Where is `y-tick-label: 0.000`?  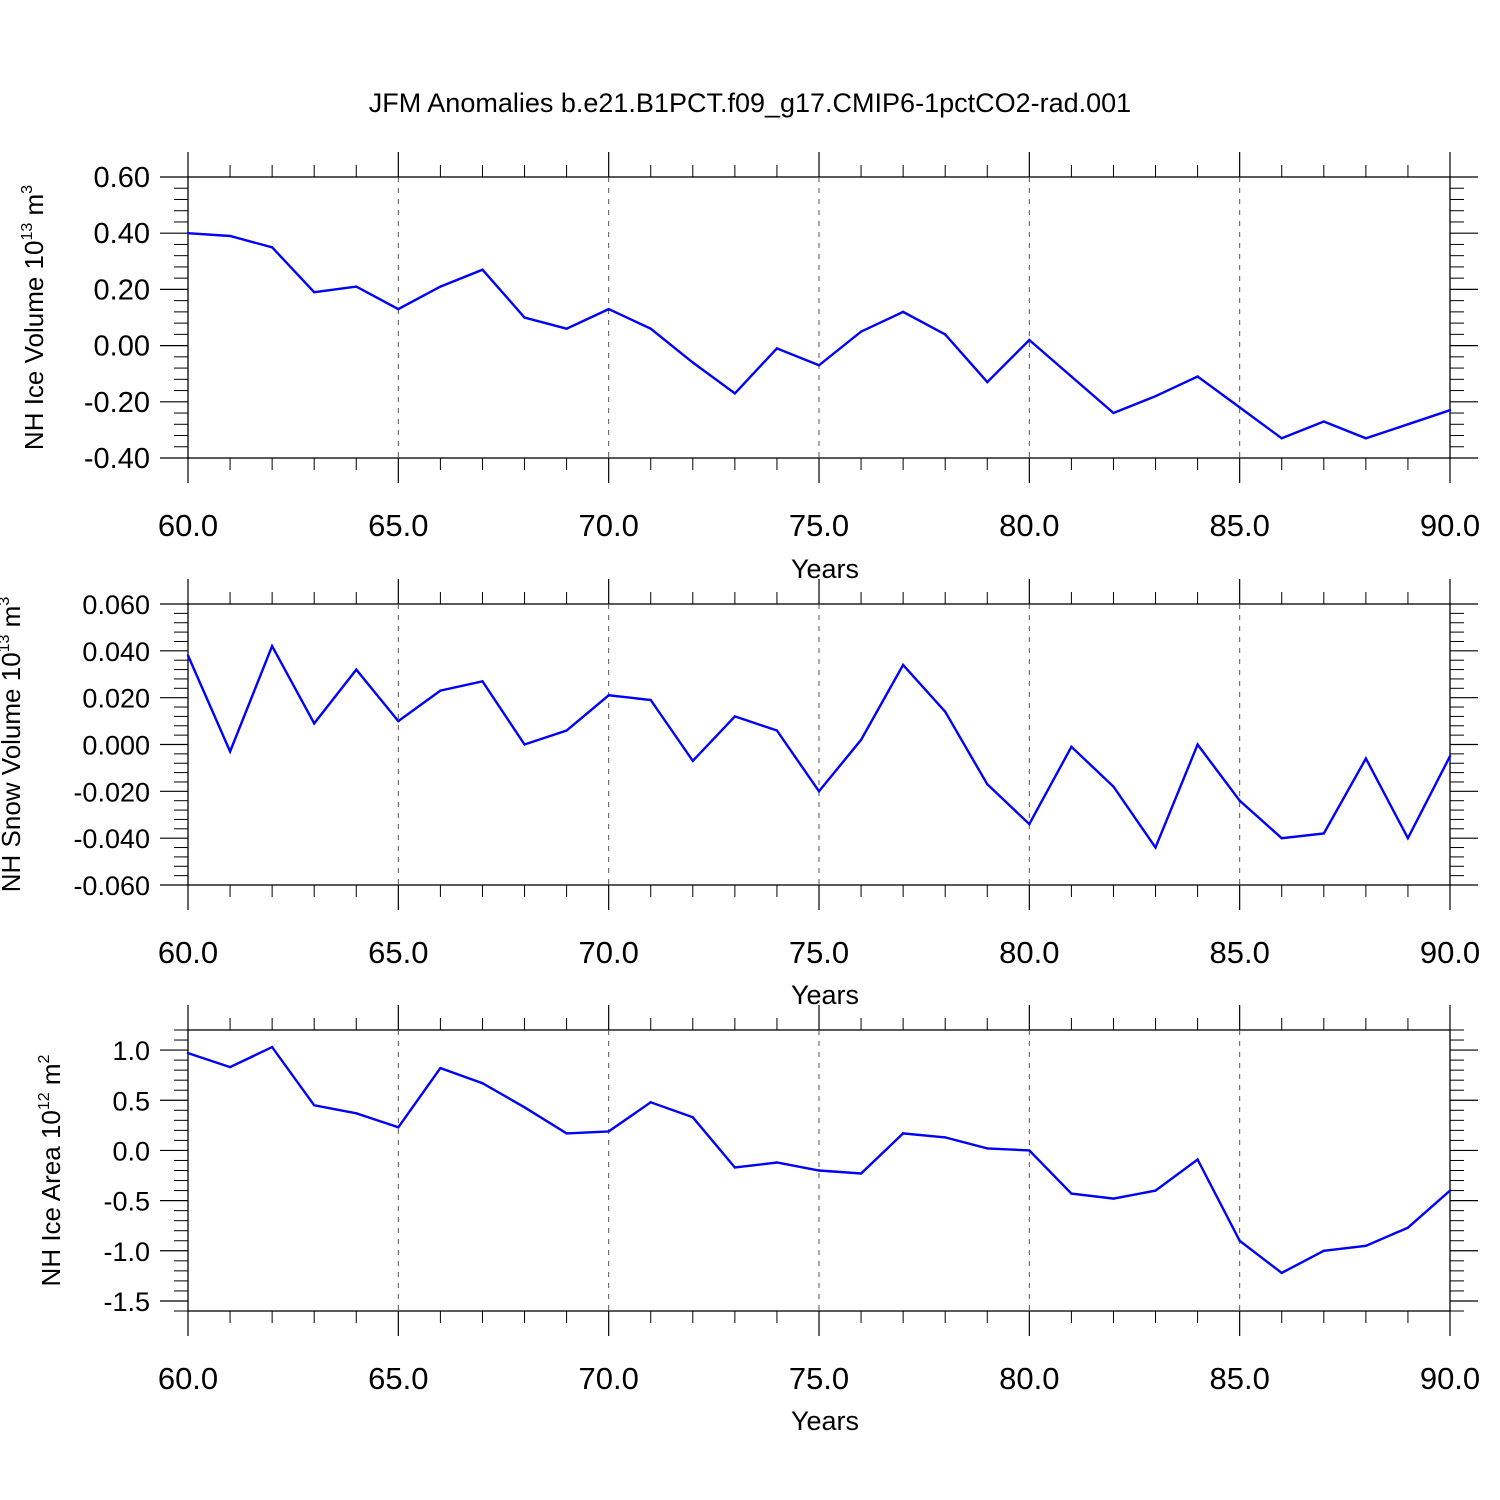
y-tick-label: 0.000 is located at coordinates (116, 746).